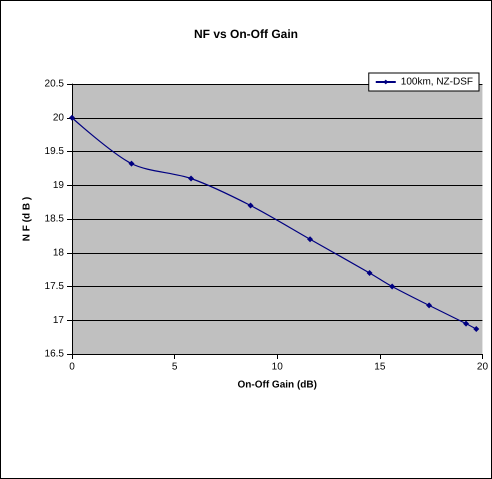 The height and width of the screenshot is (479, 492). Describe the element at coordinates (437, 82) in the screenshot. I see `legend-label: 100km, NZ-DSF` at that location.